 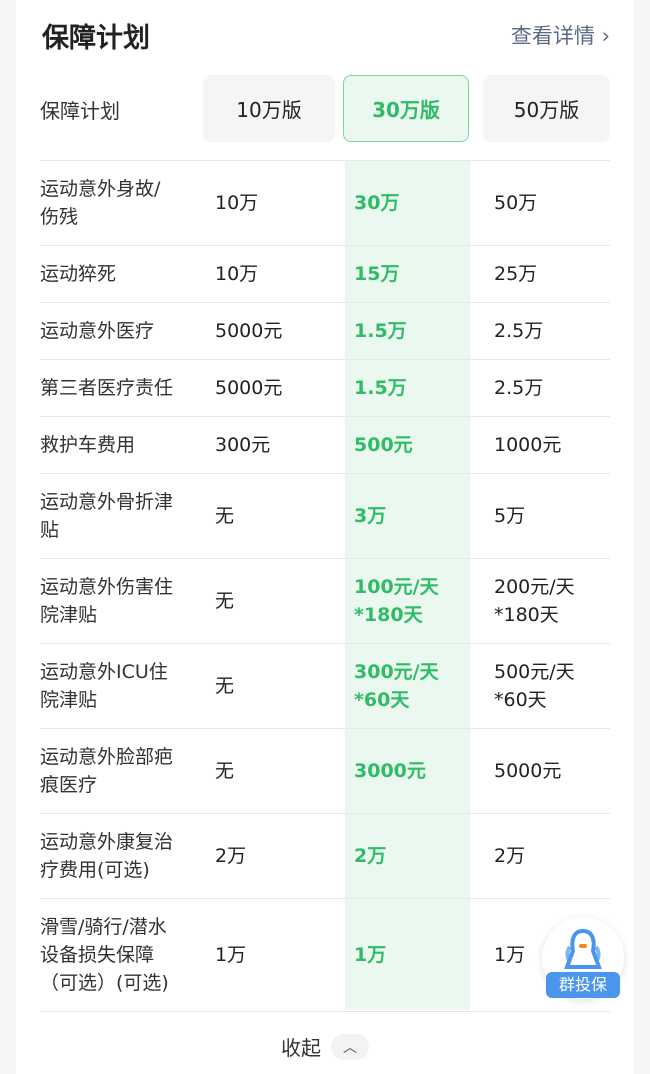 What do you see at coordinates (107, 856) in the screenshot?
I see `row-label: 运动意外康复治 疗费用(可选)` at bounding box center [107, 856].